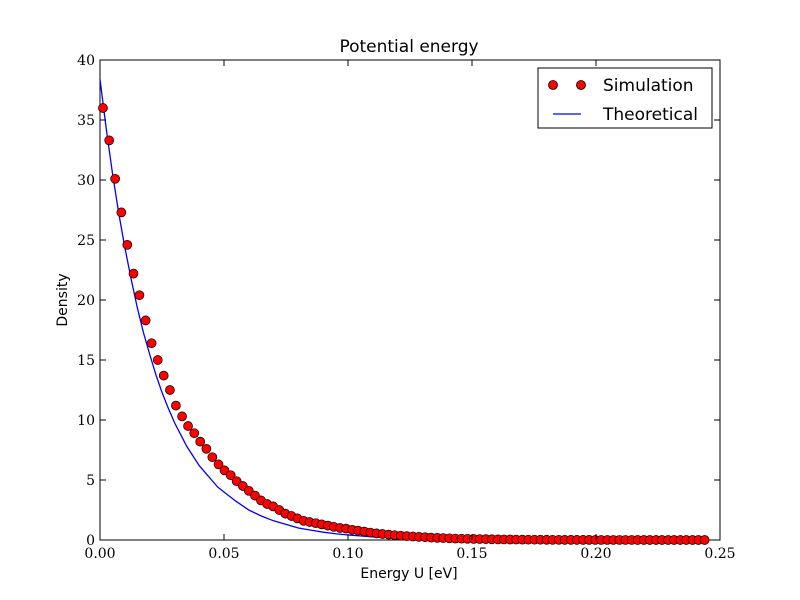 The height and width of the screenshot is (600, 800). What do you see at coordinates (408, 47) in the screenshot?
I see `chart-title: Potential energy` at bounding box center [408, 47].